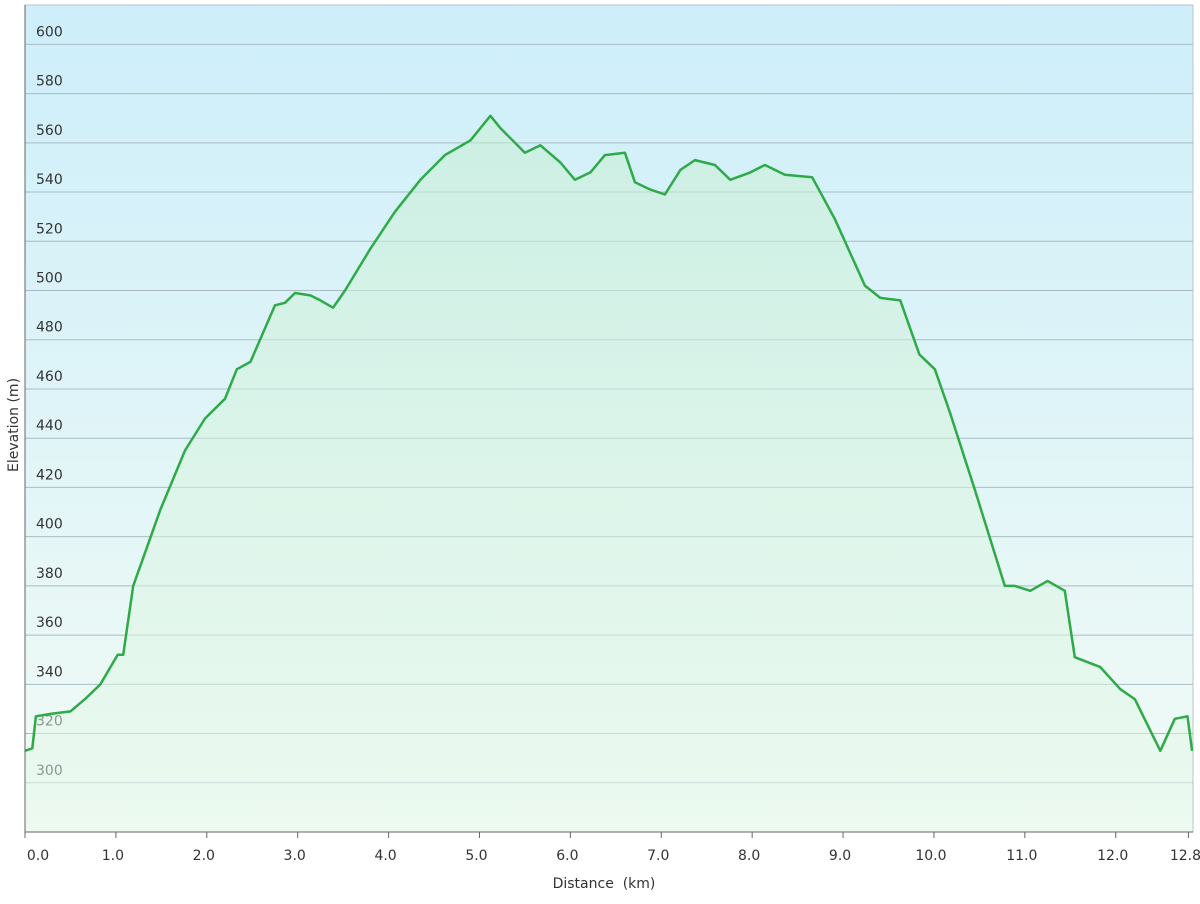 This screenshot has height=904, width=1200. What do you see at coordinates (49, 426) in the screenshot?
I see `y-tick-label: 440` at bounding box center [49, 426].